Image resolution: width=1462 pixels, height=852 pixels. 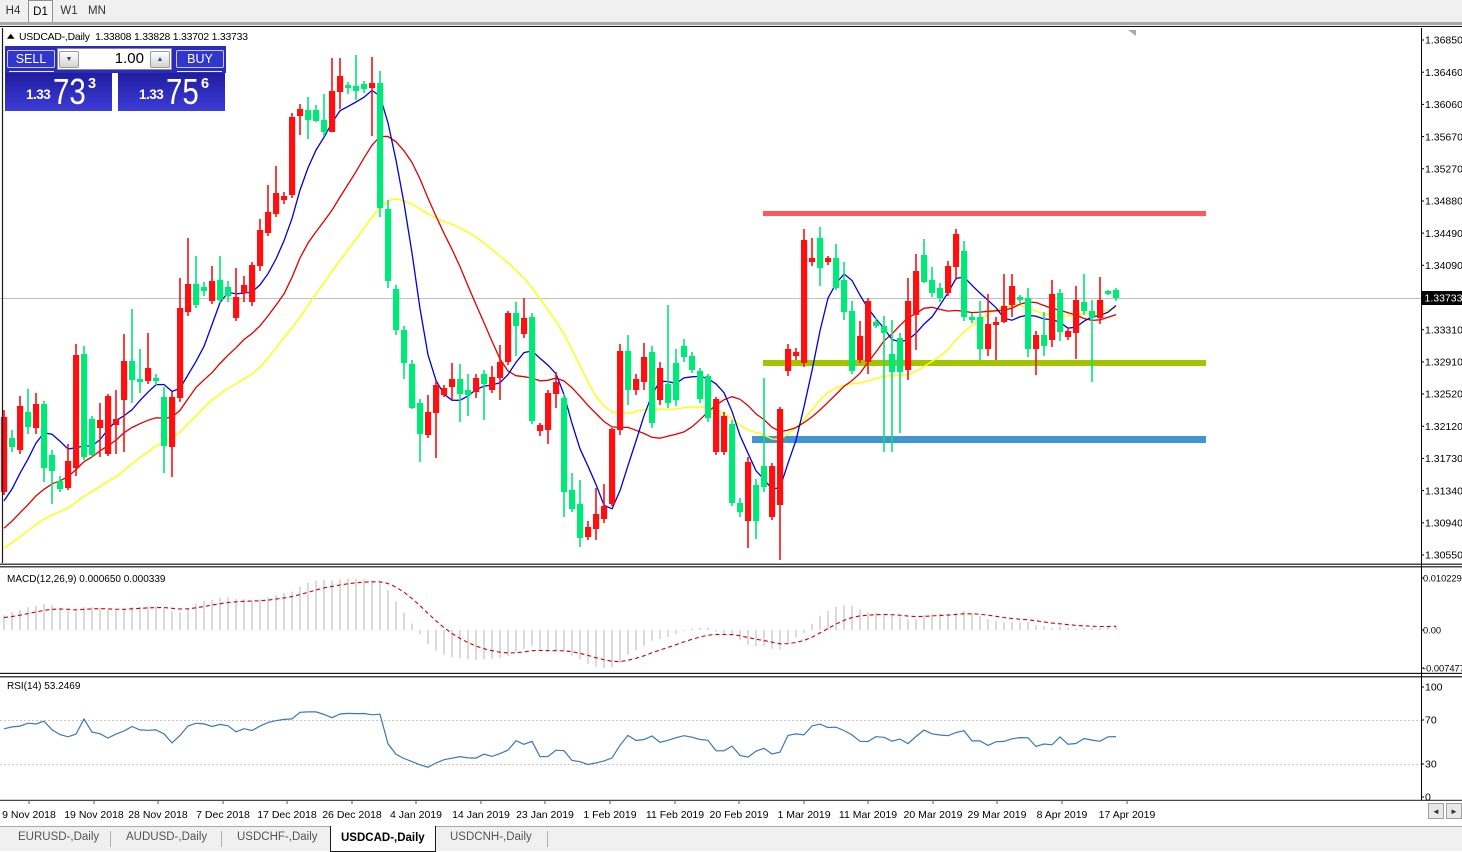 What do you see at coordinates (1443, 234) in the screenshot?
I see `svg-text: 1.34490` at bounding box center [1443, 234].